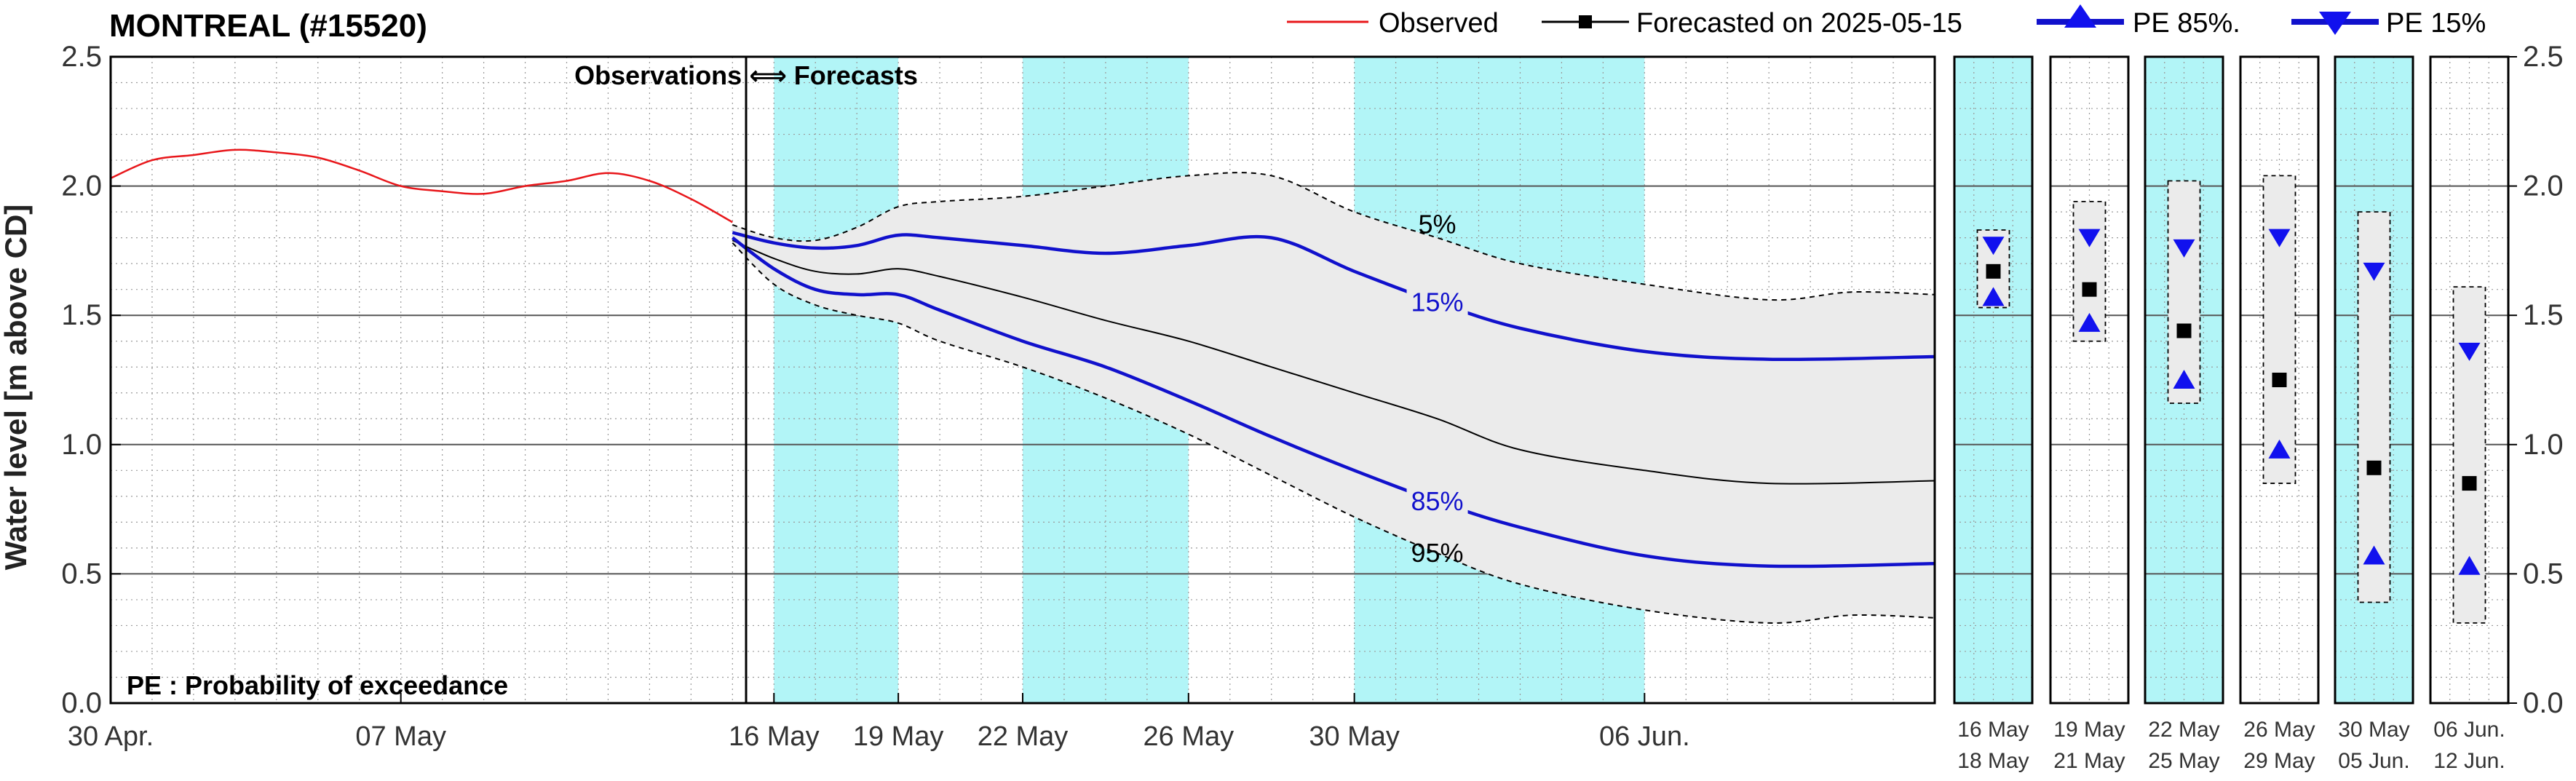 This screenshot has width=2576, height=781. What do you see at coordinates (2543, 445) in the screenshot?
I see `right-y-tick-label: 1.0` at bounding box center [2543, 445].